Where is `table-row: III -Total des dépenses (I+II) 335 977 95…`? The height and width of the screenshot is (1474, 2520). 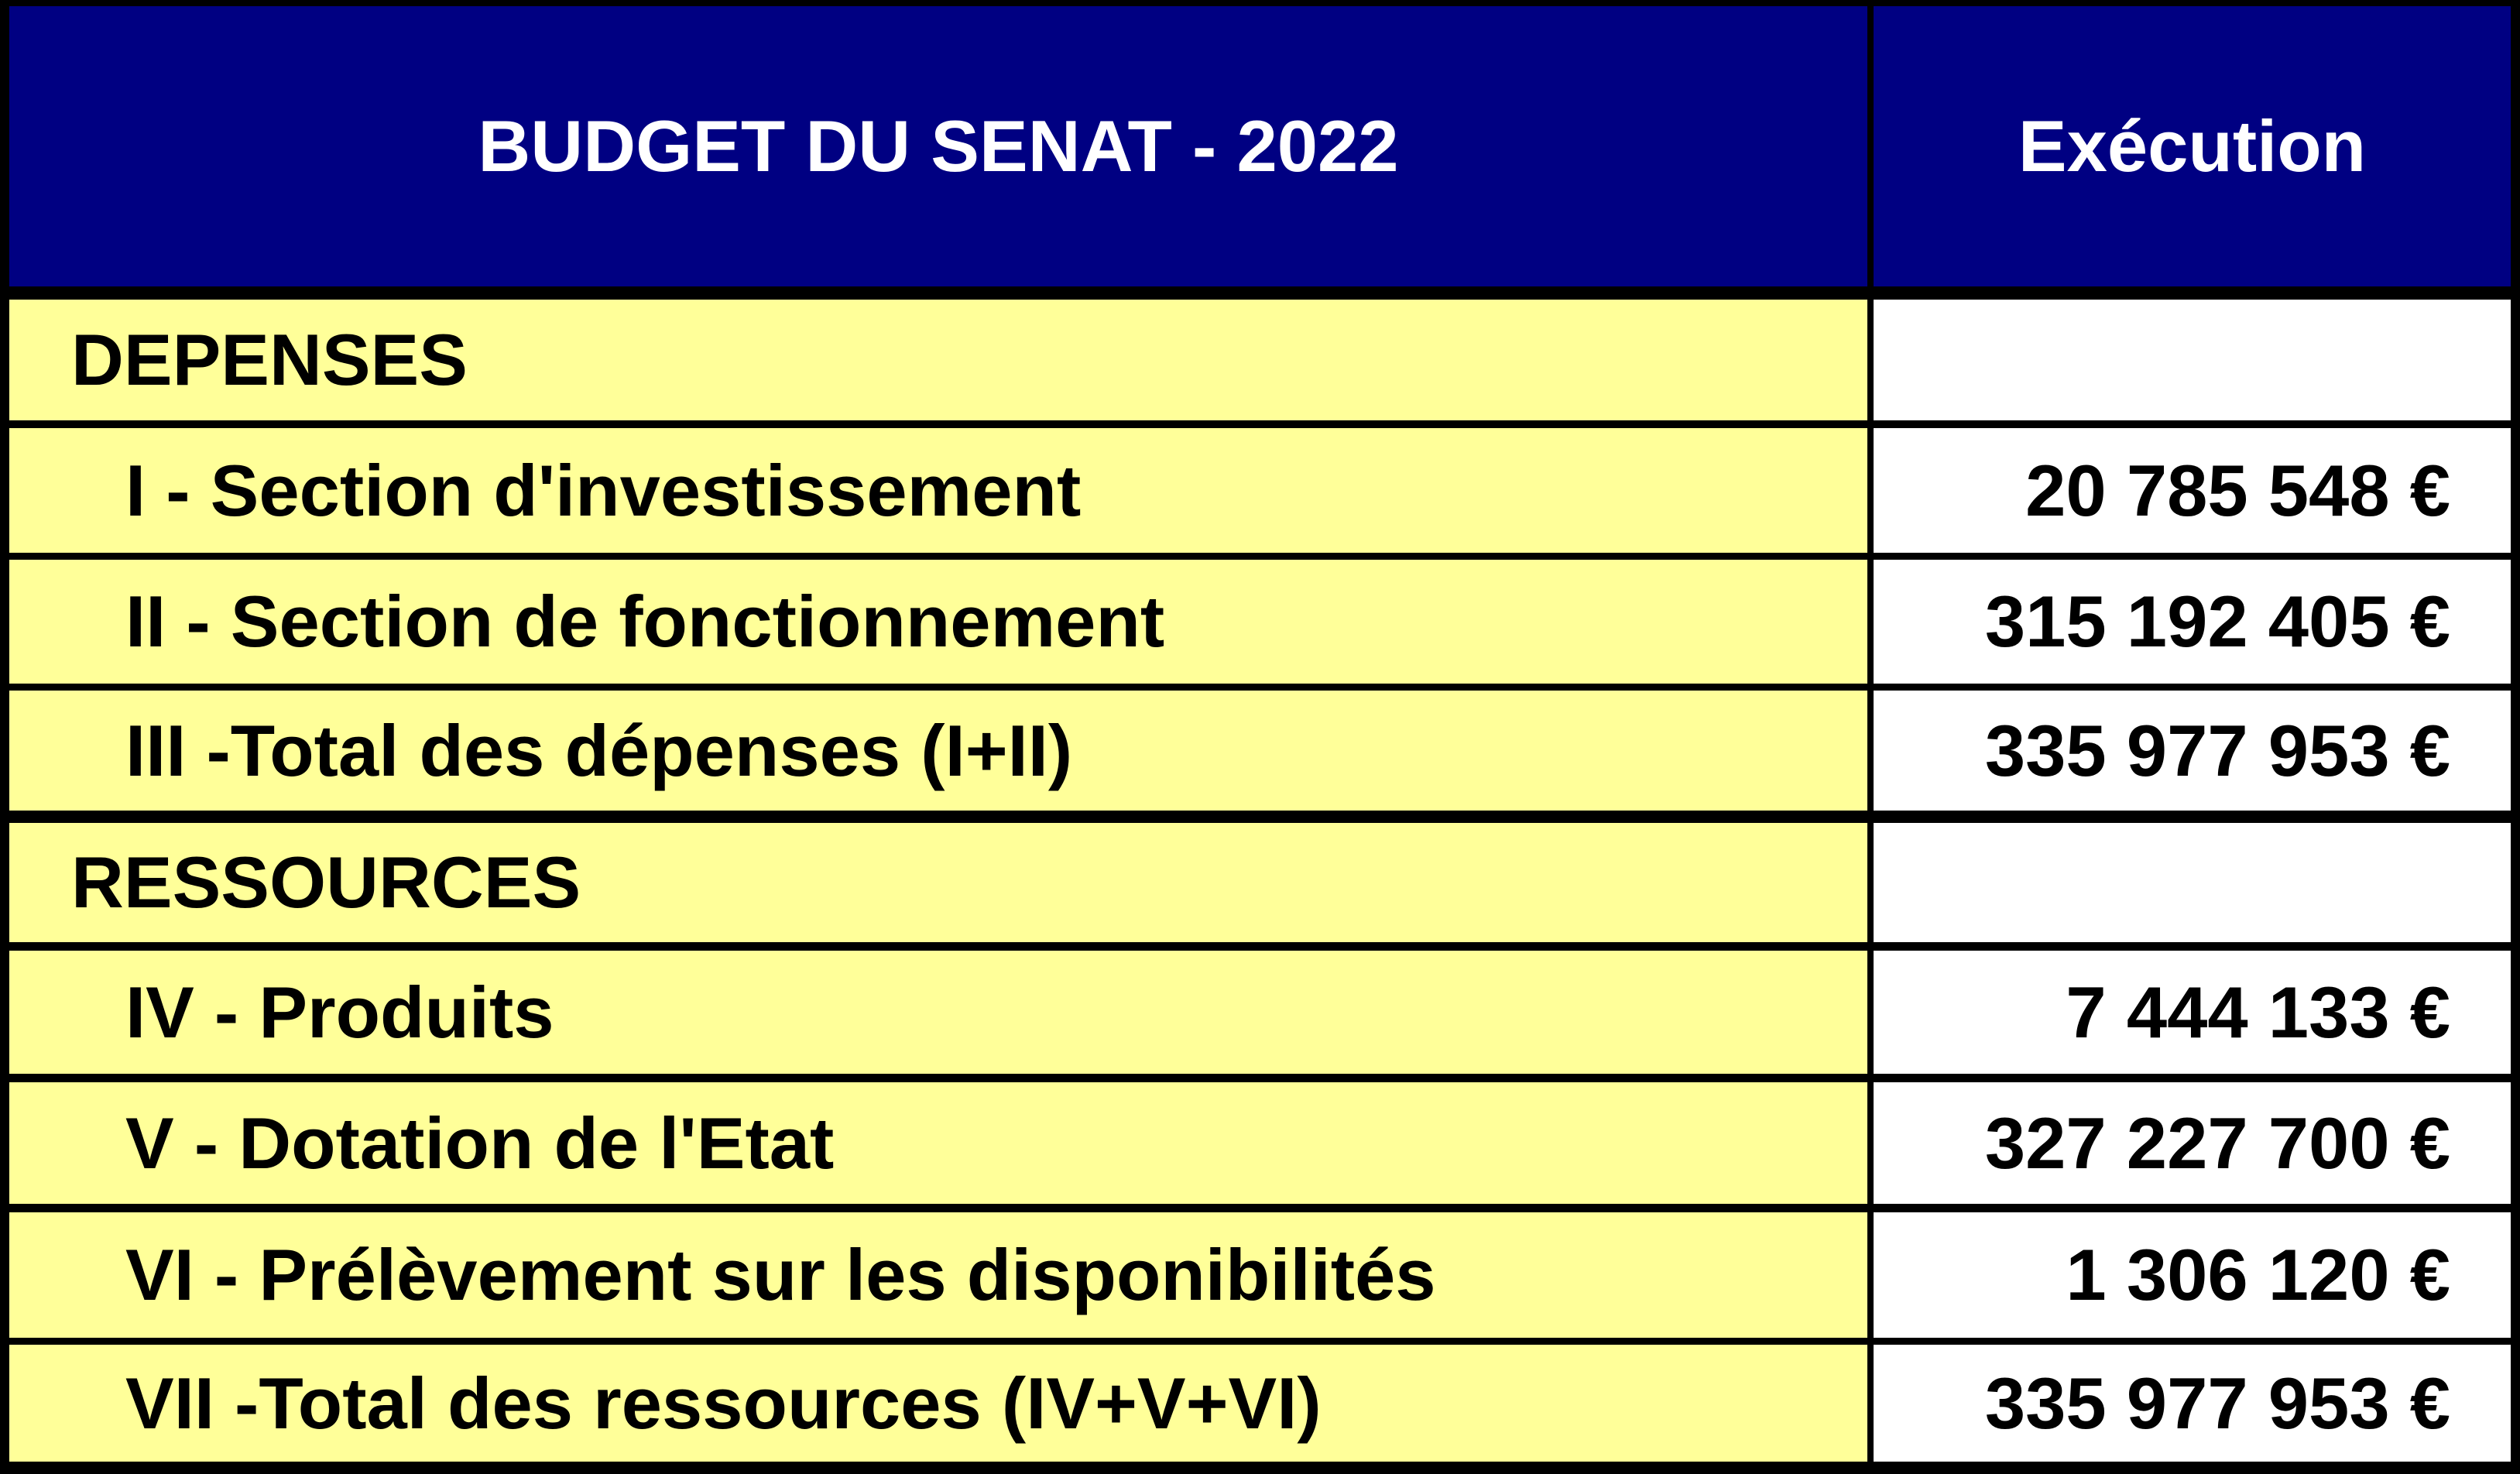
table-row: III -Total des dépenses (I+II) 335 977 95… is located at coordinates (1260, 747).